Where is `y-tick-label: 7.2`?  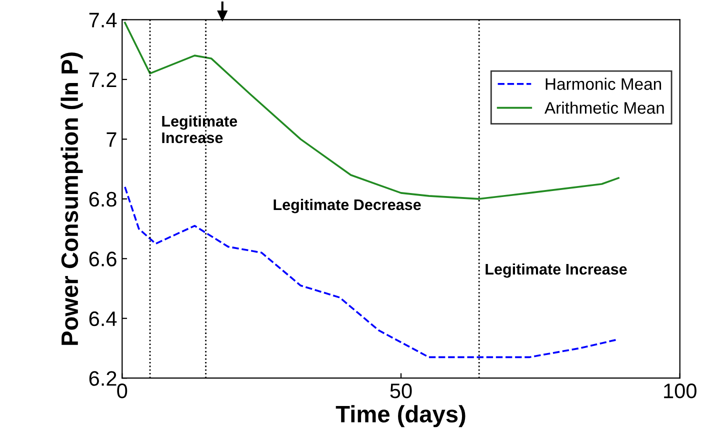
y-tick-label: 7.2 is located at coordinates (102, 79).